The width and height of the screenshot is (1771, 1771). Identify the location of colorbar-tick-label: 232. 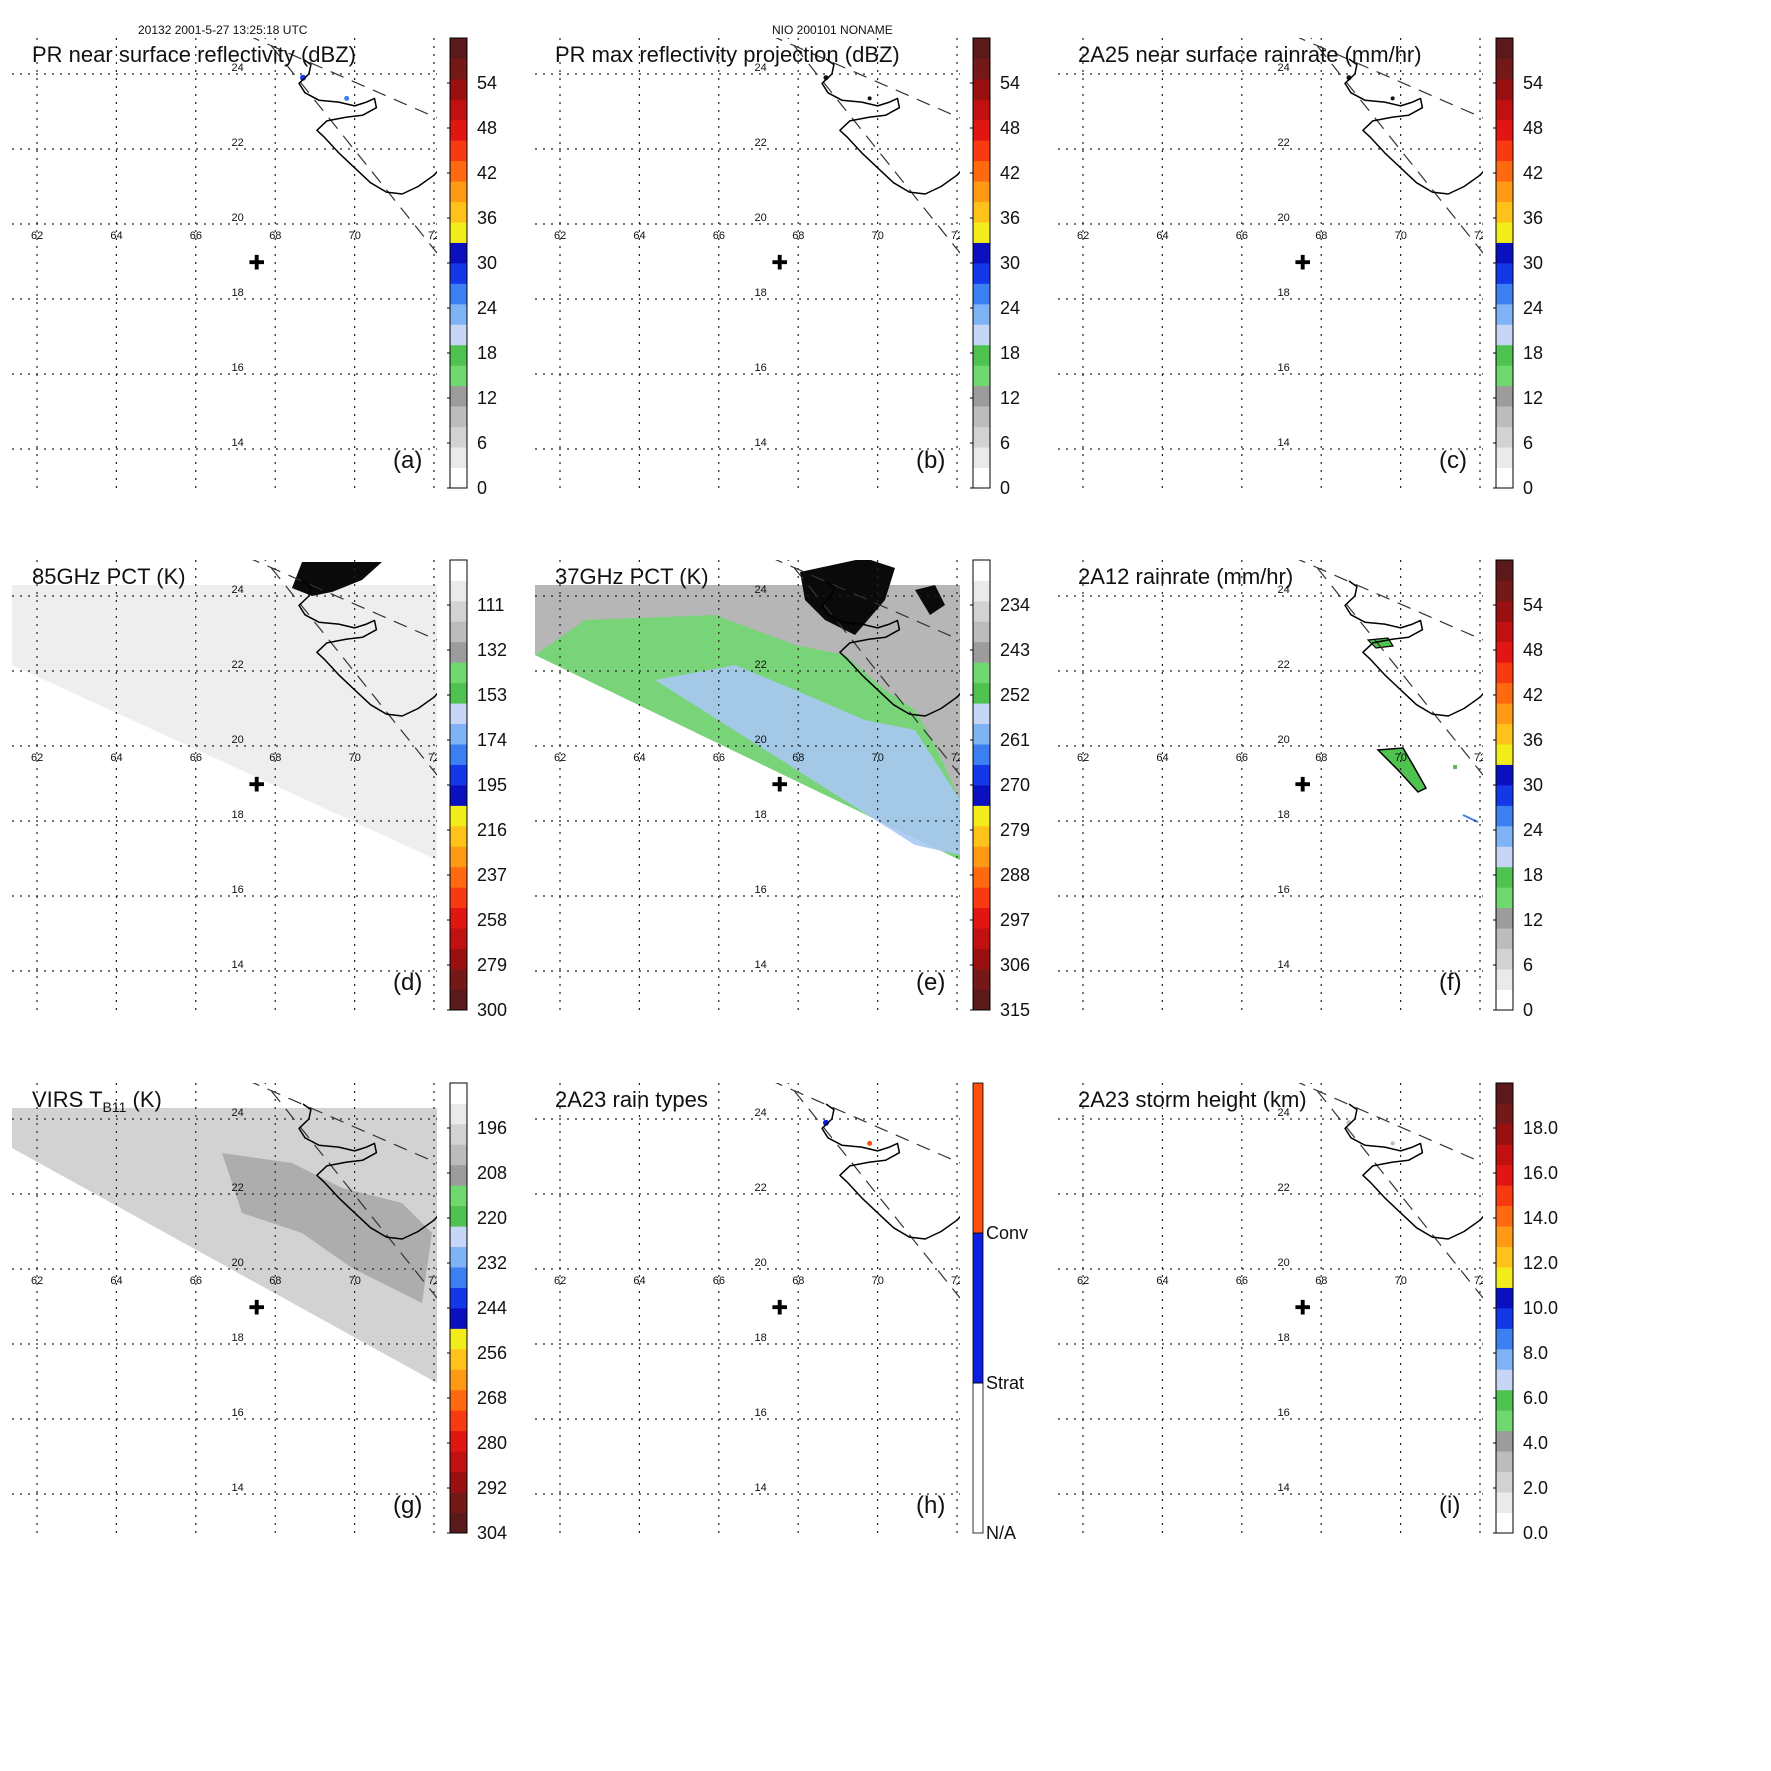
(492, 1263).